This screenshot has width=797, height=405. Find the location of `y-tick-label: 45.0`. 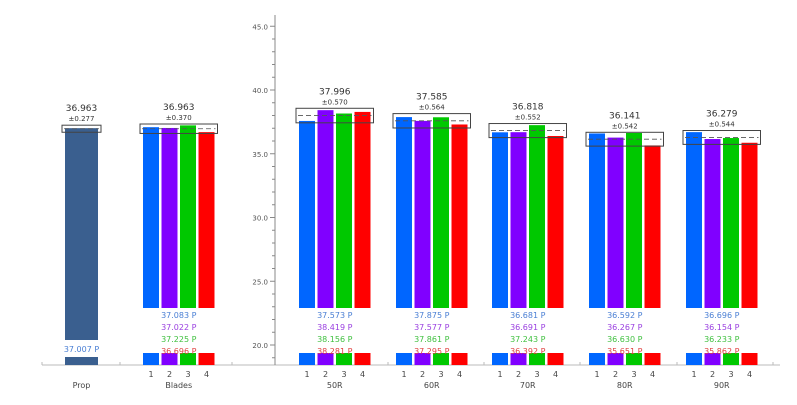

y-tick-label: 45.0 is located at coordinates (260, 27).